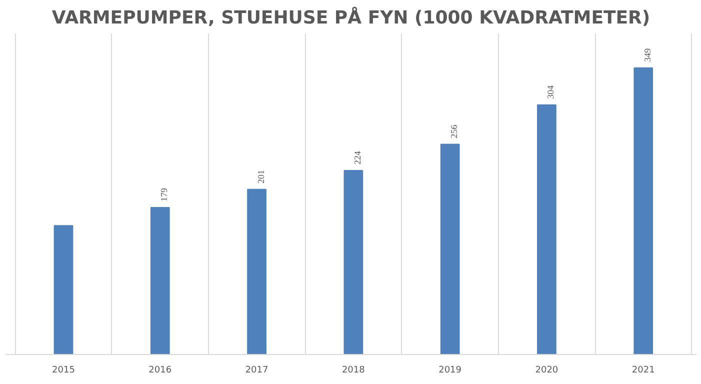  What do you see at coordinates (357, 157) in the screenshot?
I see `data-label: 224` at bounding box center [357, 157].